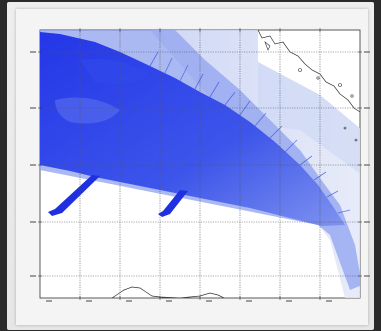 The image size is (381, 331). I want to click on coverage-leg-left, so click(74, 195).